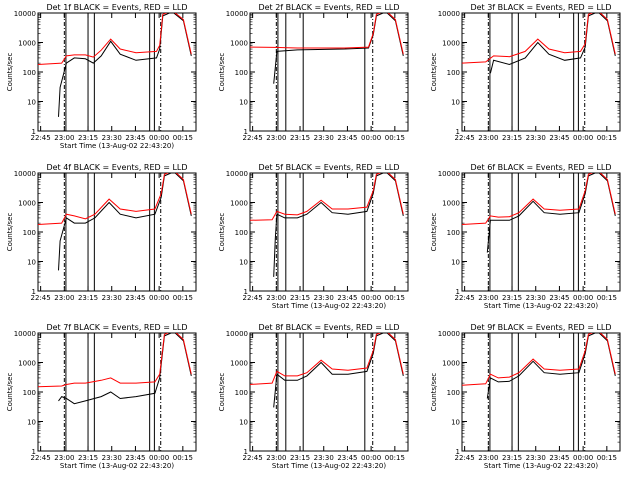 Image resolution: width=640 pixels, height=480 pixels. Describe the element at coordinates (116, 327) in the screenshot. I see `chart-title: Det 7f BLACK = Events, RED = LLD` at that location.